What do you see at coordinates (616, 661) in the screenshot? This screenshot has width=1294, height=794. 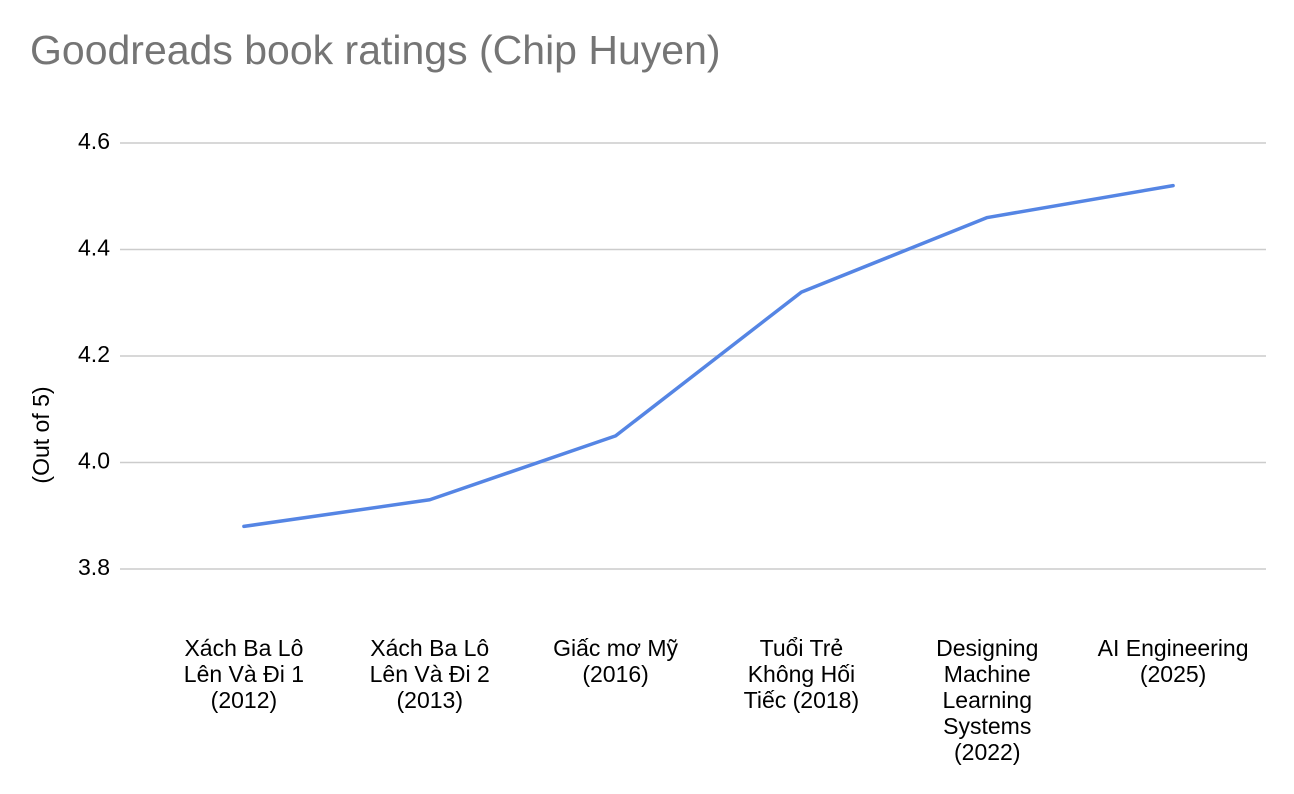 I see `x-tick-label: Giấc mơ Mỹ (2016)` at bounding box center [616, 661].